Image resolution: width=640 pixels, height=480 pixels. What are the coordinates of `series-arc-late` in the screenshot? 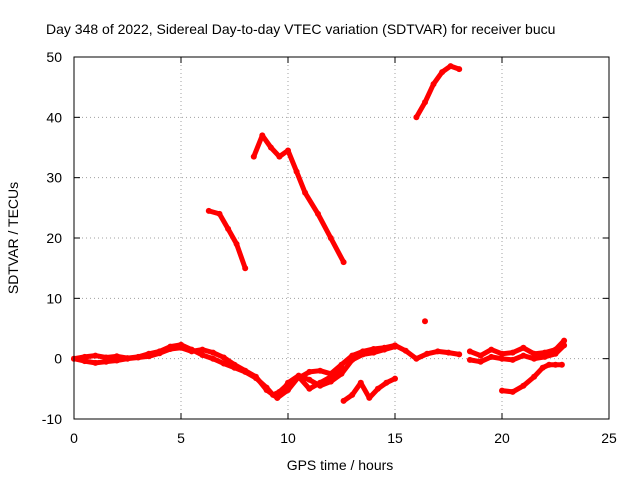 It's located at (438, 92).